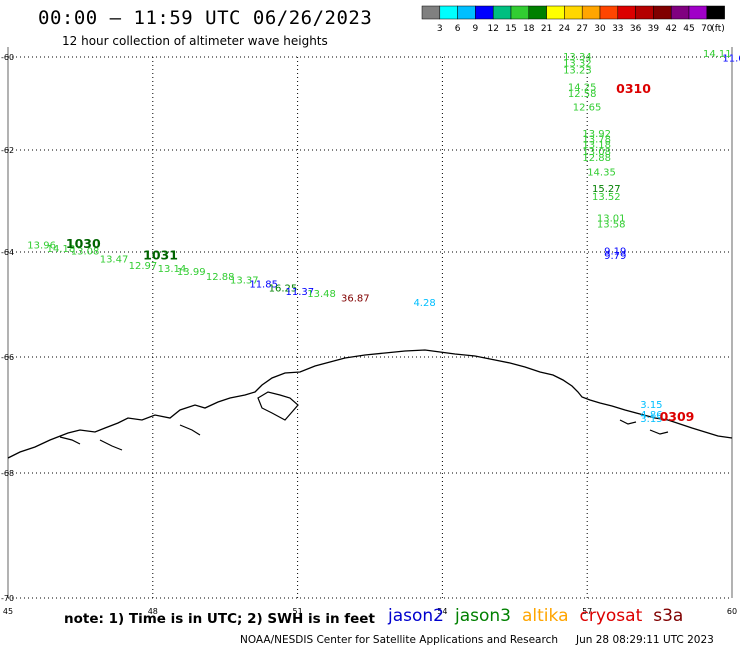 The height and width of the screenshot is (650, 740). Describe the element at coordinates (364, 435) in the screenshot. I see `coastline-islands` at that location.